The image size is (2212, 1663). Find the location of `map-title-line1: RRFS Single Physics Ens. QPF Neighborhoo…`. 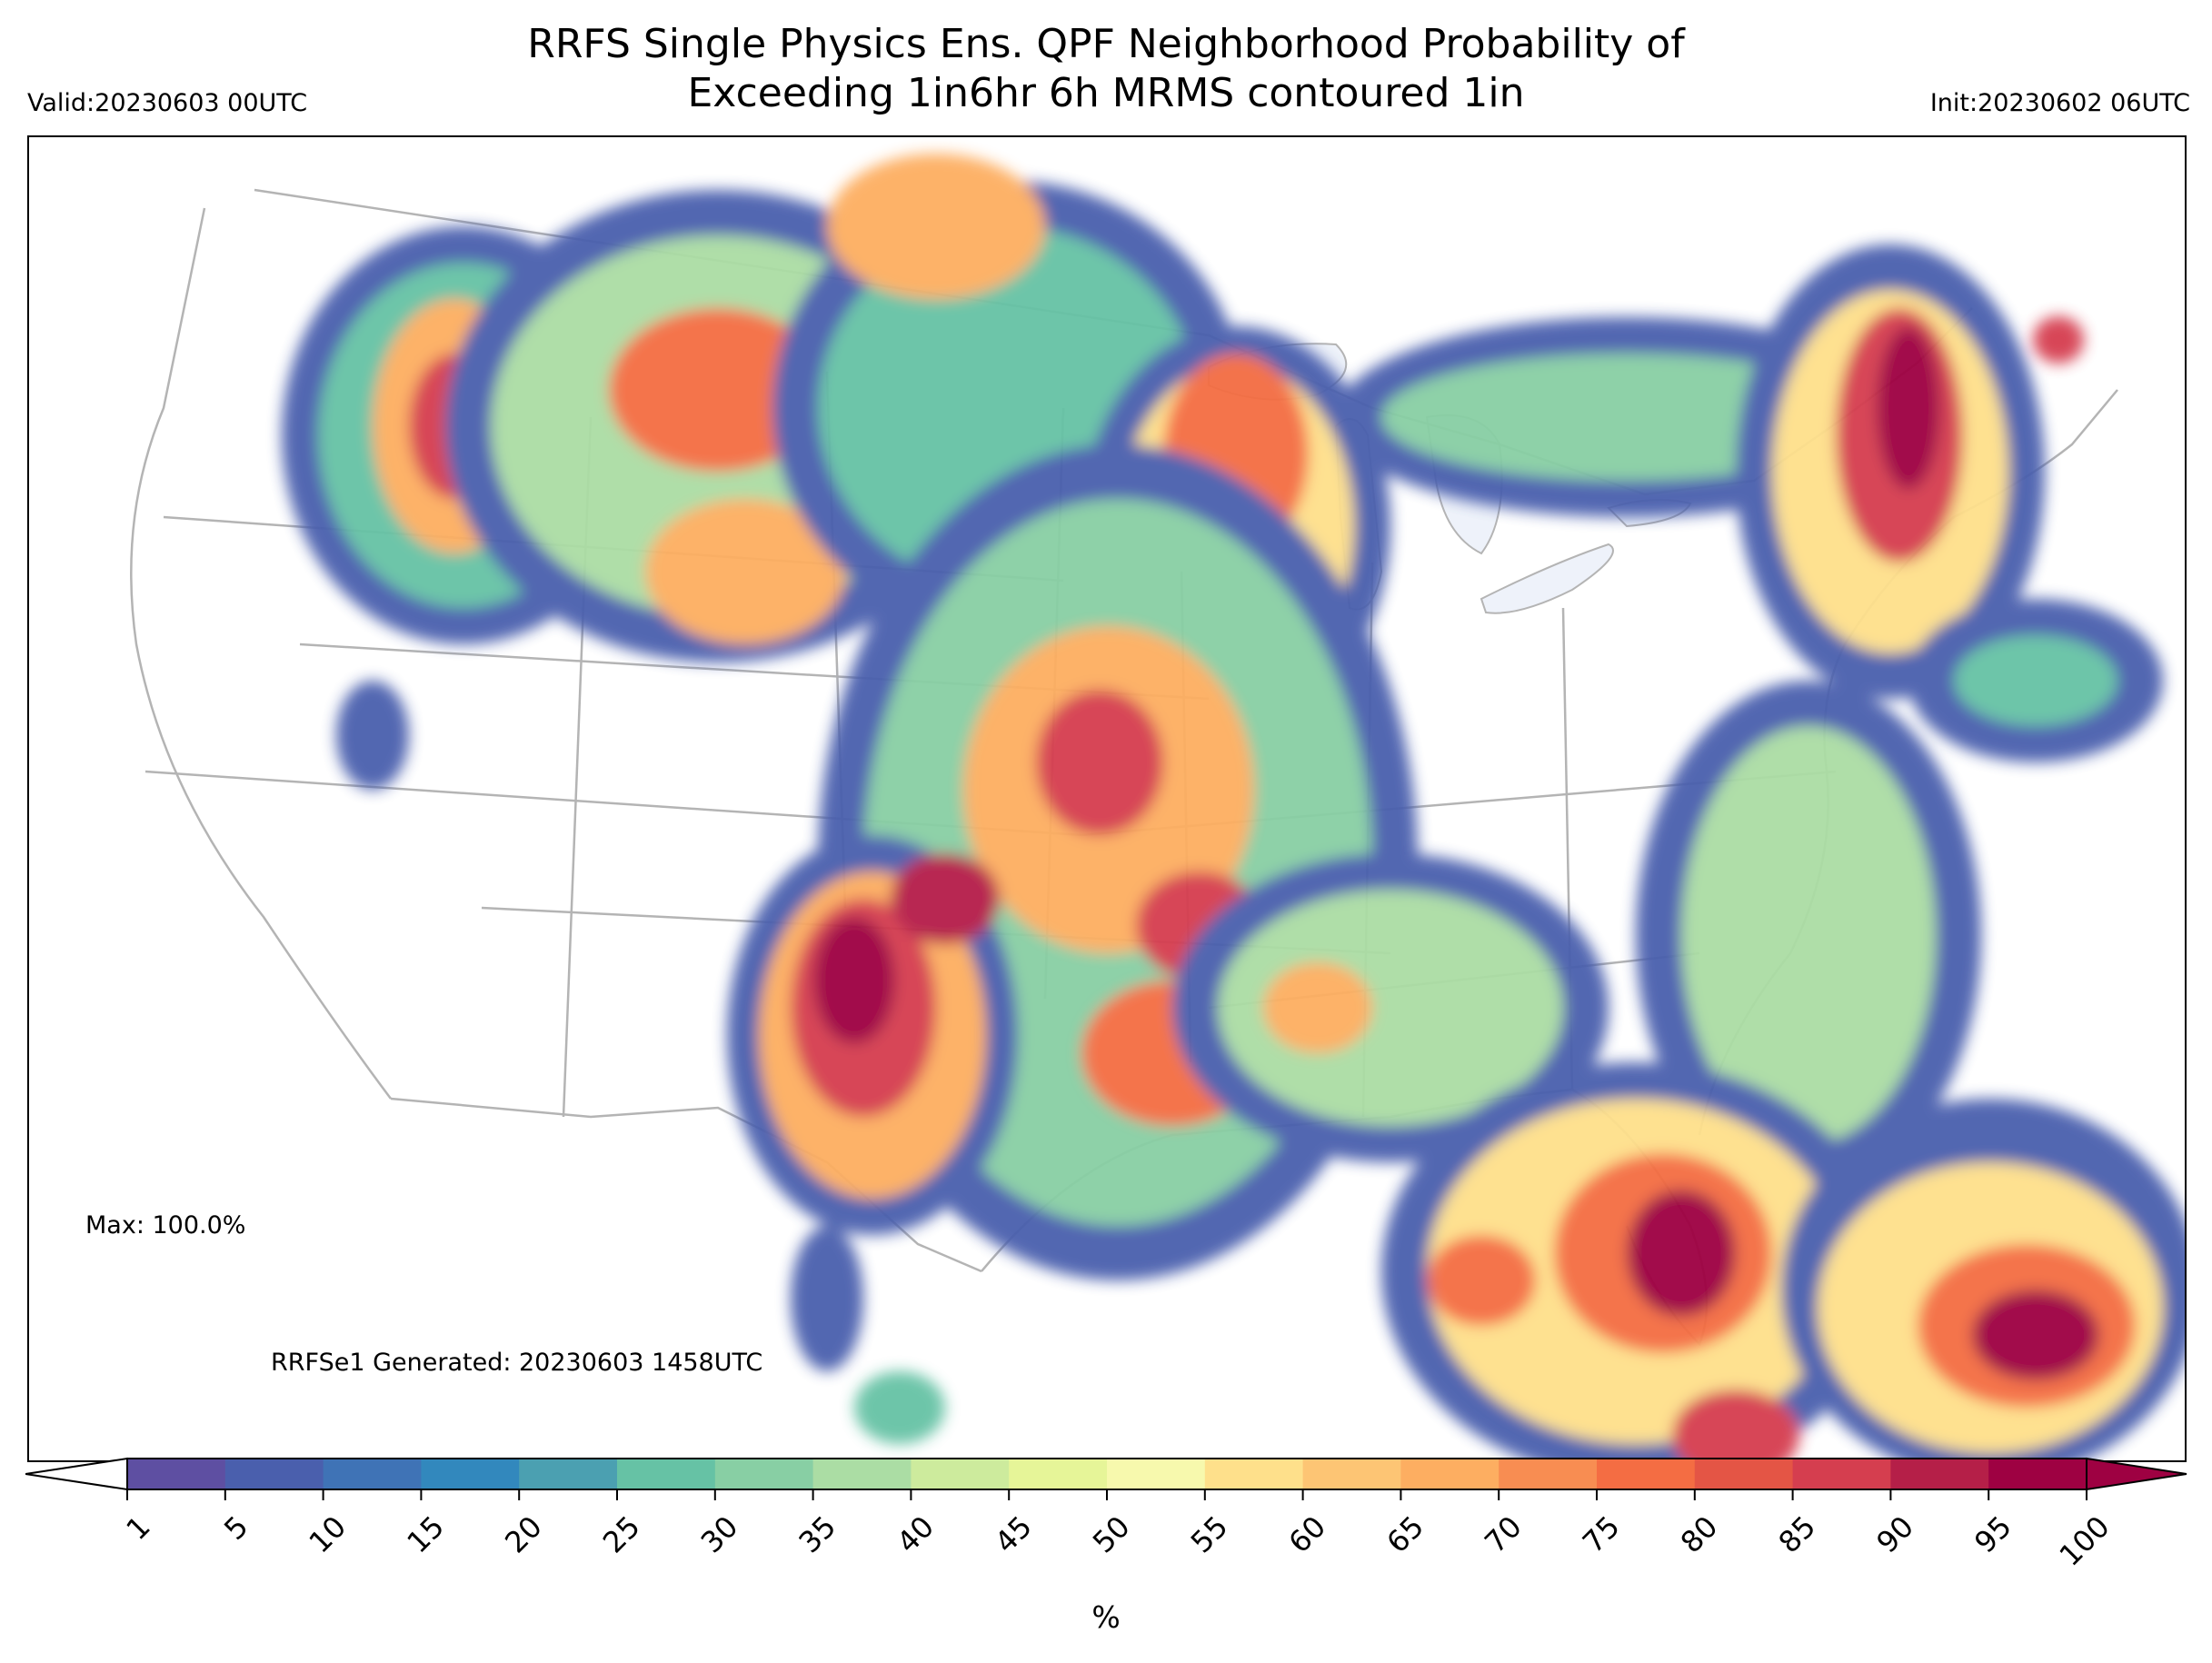

map-title-line1: RRFS Single Physics Ens. QPF Neighborhoo… is located at coordinates (1106, 44).